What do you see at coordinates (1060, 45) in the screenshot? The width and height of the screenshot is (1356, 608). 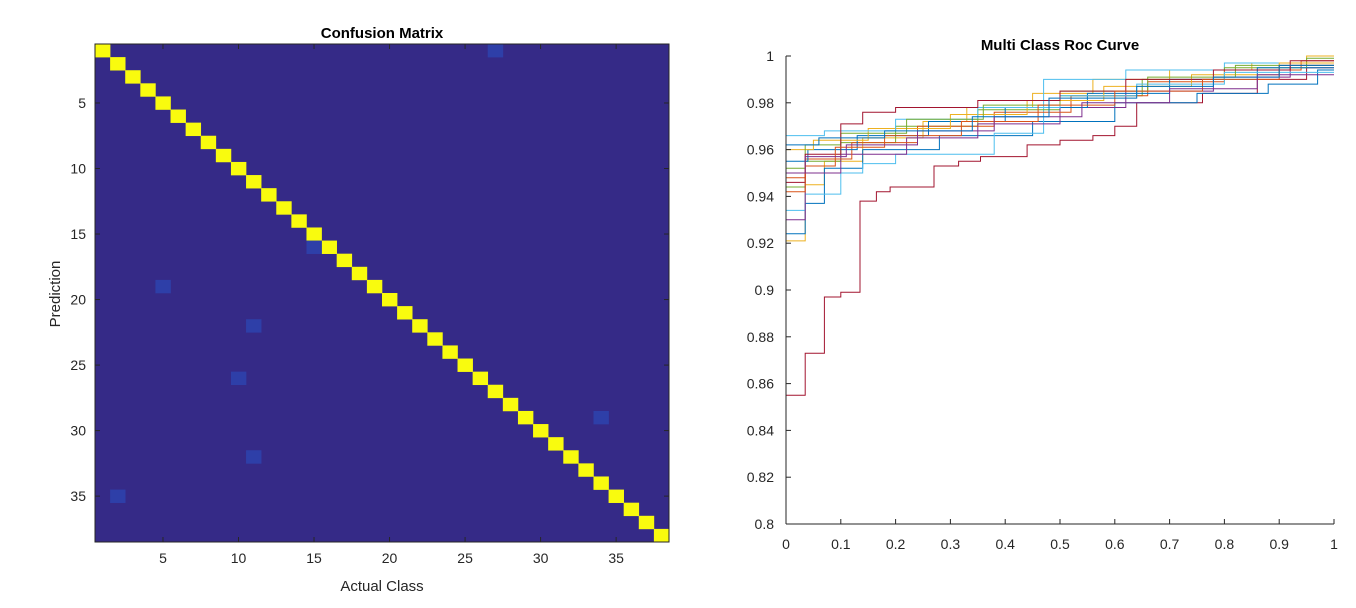 I see `roc-title: Multi Class Roc Curve` at bounding box center [1060, 45].